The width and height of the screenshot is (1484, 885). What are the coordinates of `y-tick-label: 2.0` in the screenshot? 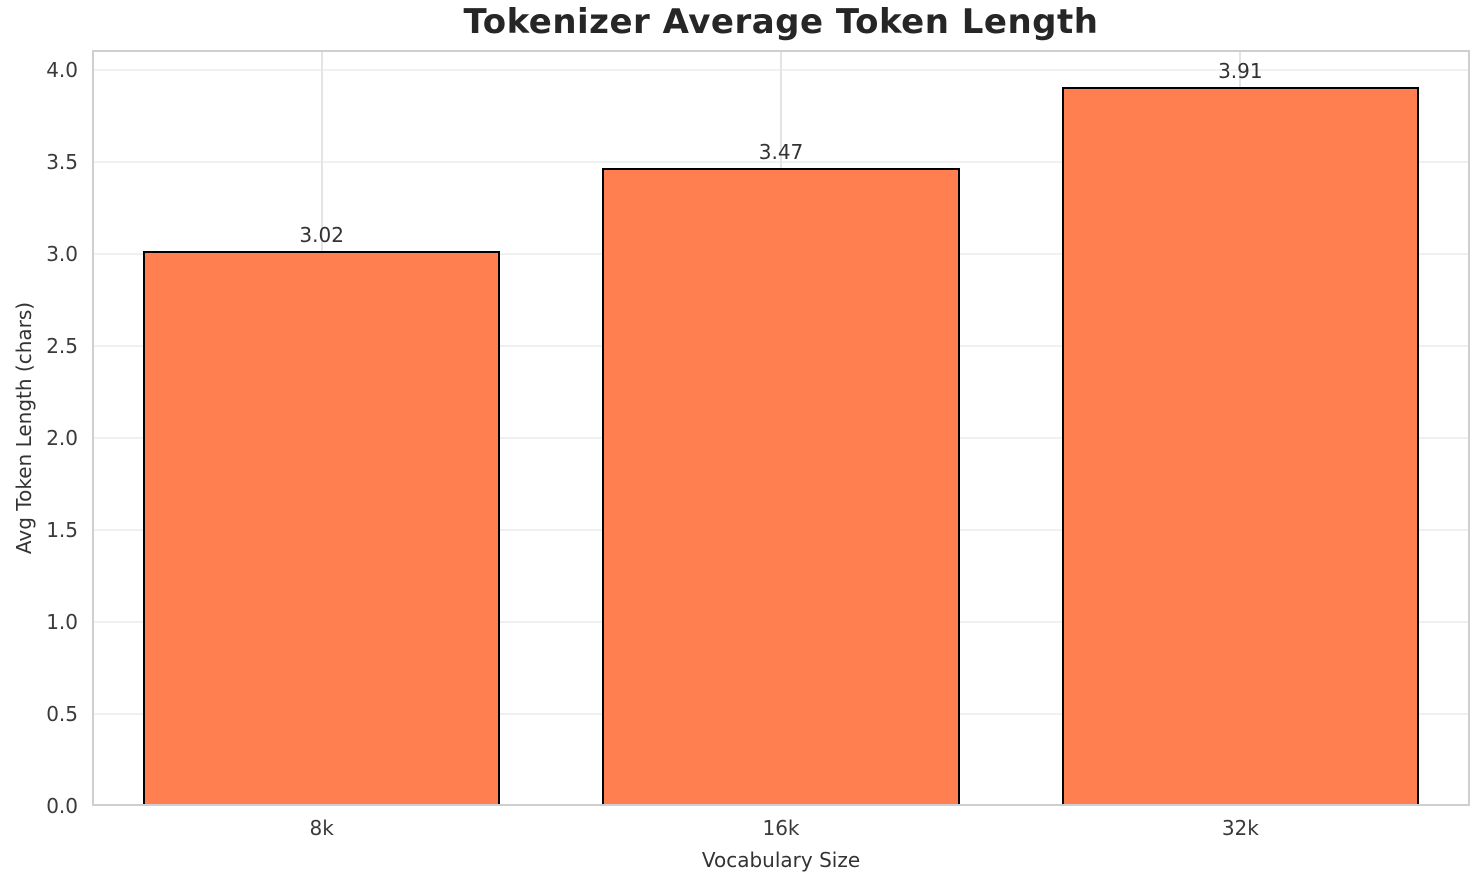 It's located at (62, 438).